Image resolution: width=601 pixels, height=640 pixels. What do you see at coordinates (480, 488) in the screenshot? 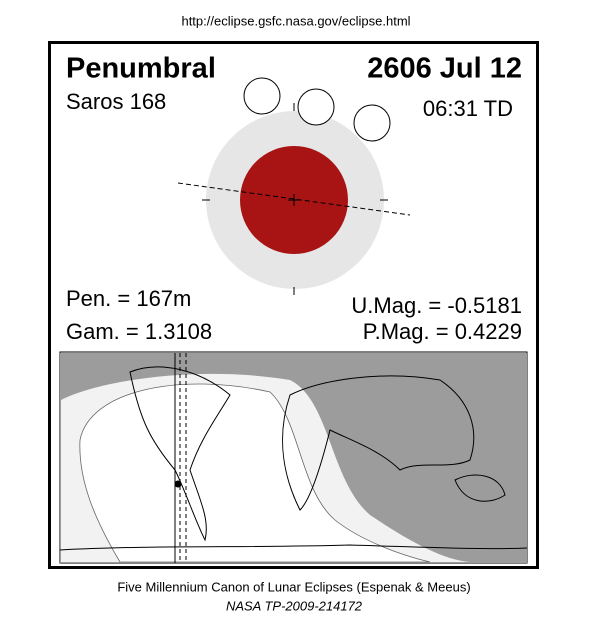
I see `australia-outline` at bounding box center [480, 488].